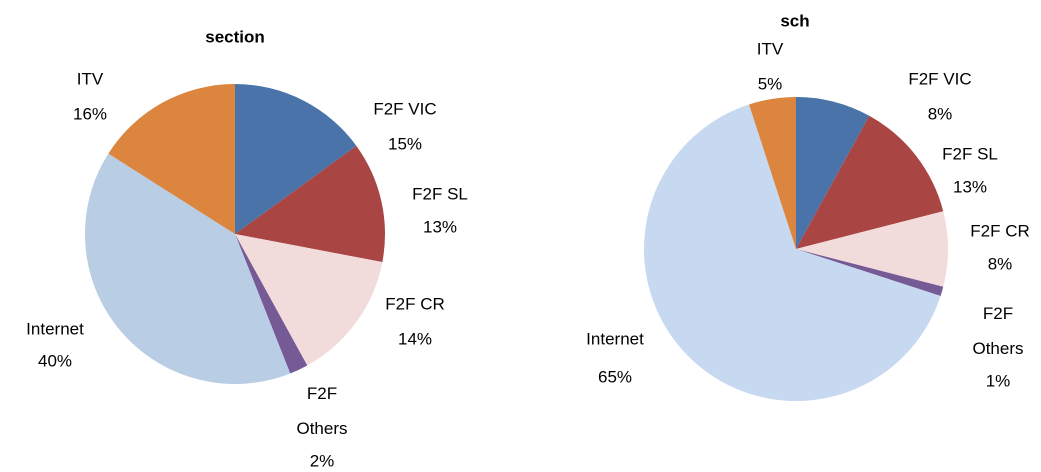 This screenshot has width=1041, height=472. What do you see at coordinates (405, 143) in the screenshot?
I see `slice-value-label: 15%` at bounding box center [405, 143].